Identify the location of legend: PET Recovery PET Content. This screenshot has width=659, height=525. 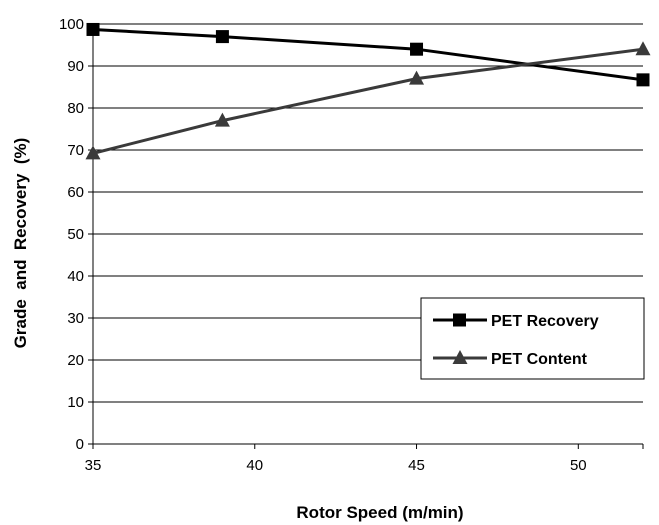
(532, 338).